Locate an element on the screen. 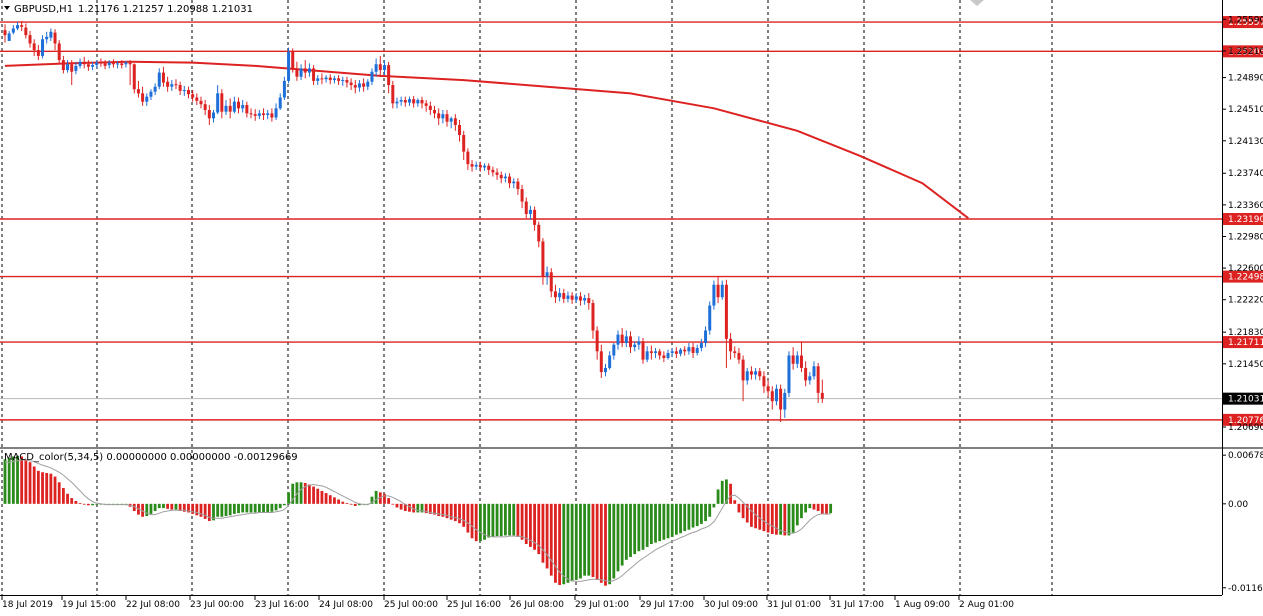 This screenshot has width=1263, height=616. time-label: 24 Jul 08:00 is located at coordinates (346, 605).